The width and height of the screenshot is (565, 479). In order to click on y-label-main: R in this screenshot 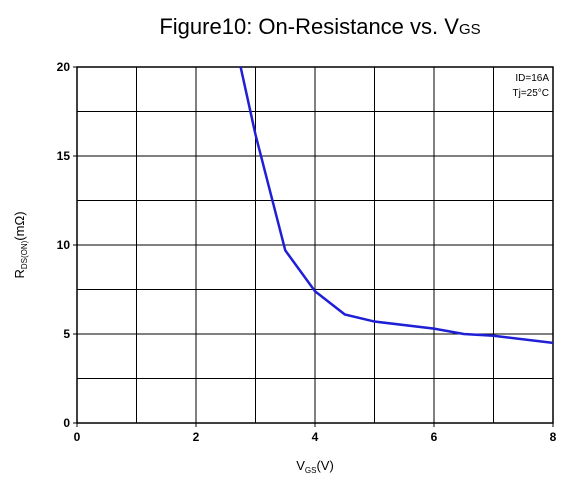, I will do `click(19, 273)`.